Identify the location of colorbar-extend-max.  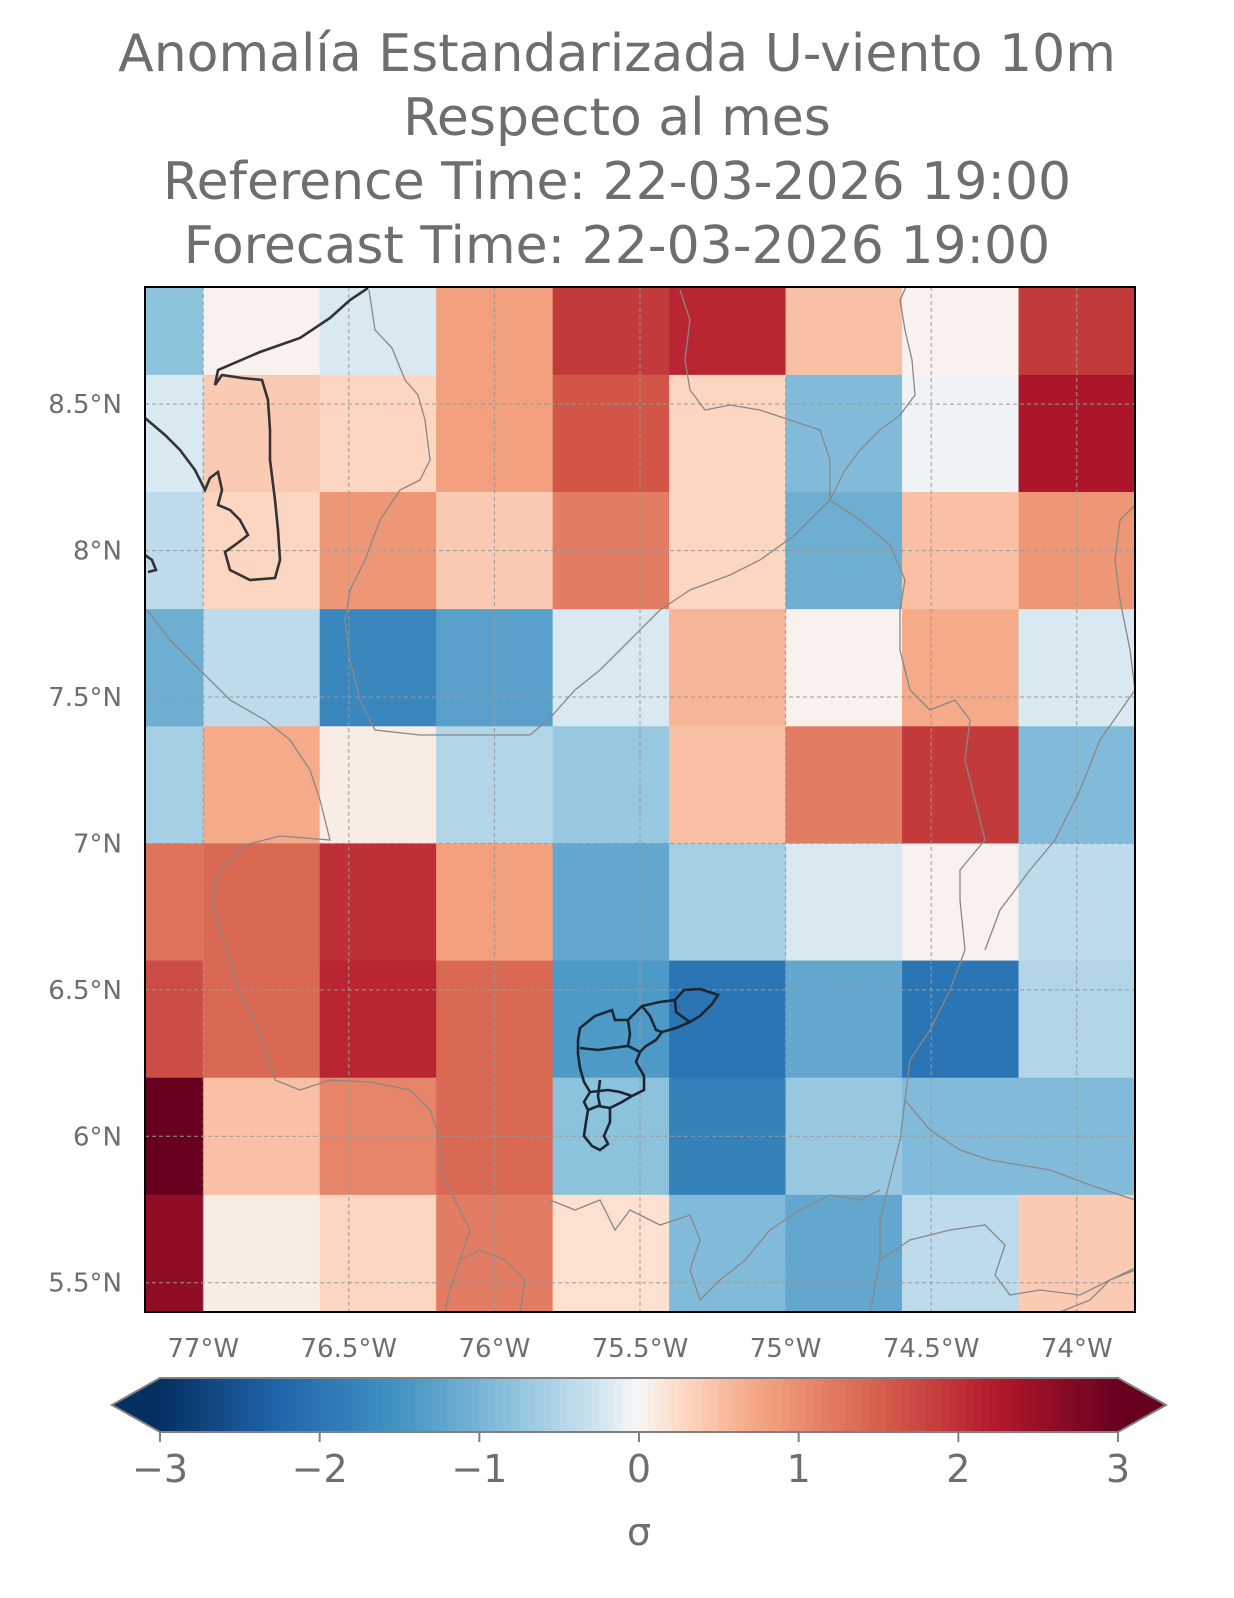
(1142, 1405).